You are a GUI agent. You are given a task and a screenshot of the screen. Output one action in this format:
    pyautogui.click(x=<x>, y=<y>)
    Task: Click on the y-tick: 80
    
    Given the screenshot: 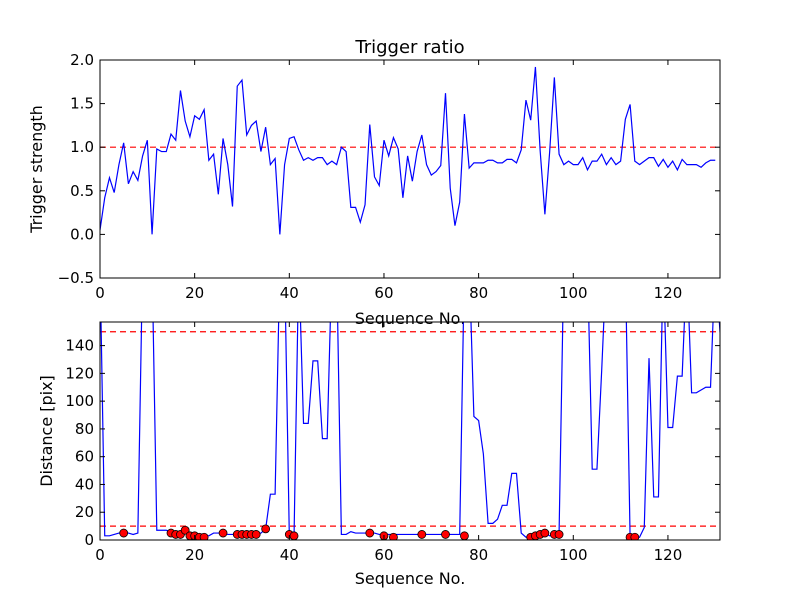 What is the action you would take?
    pyautogui.click(x=397, y=429)
    